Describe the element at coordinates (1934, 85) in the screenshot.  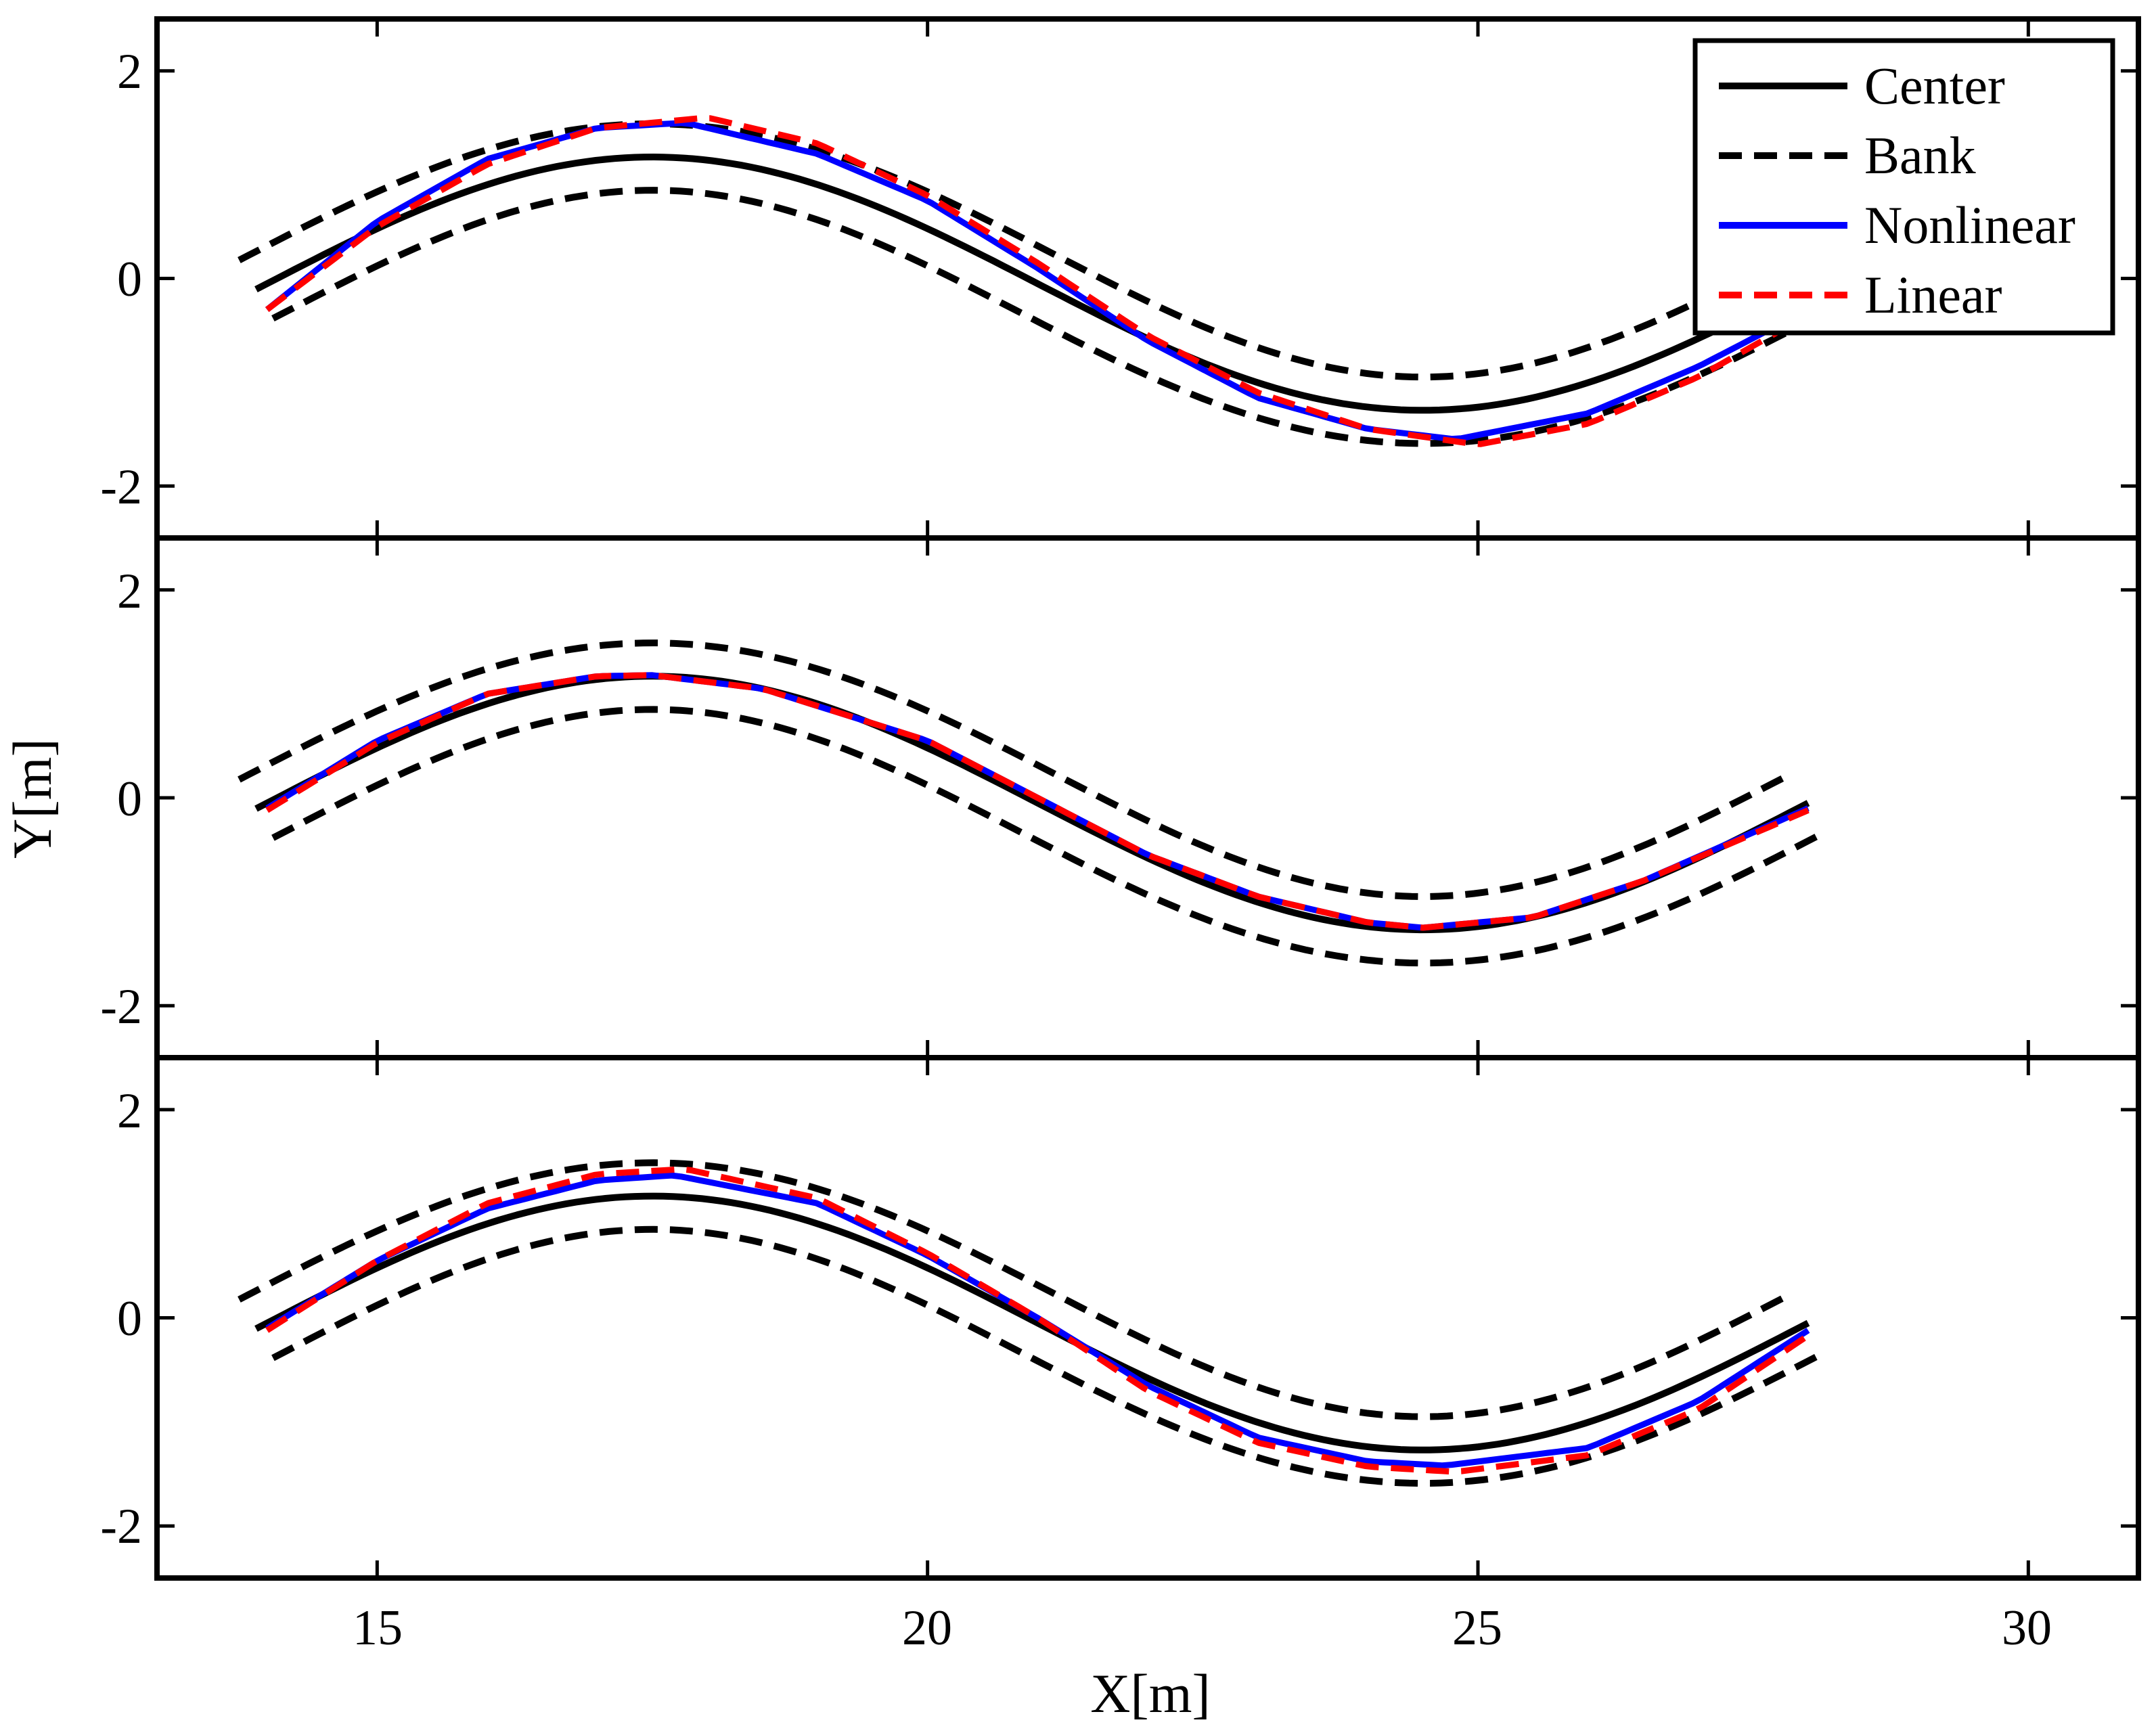
I see `legend-label-center: Center` at that location.